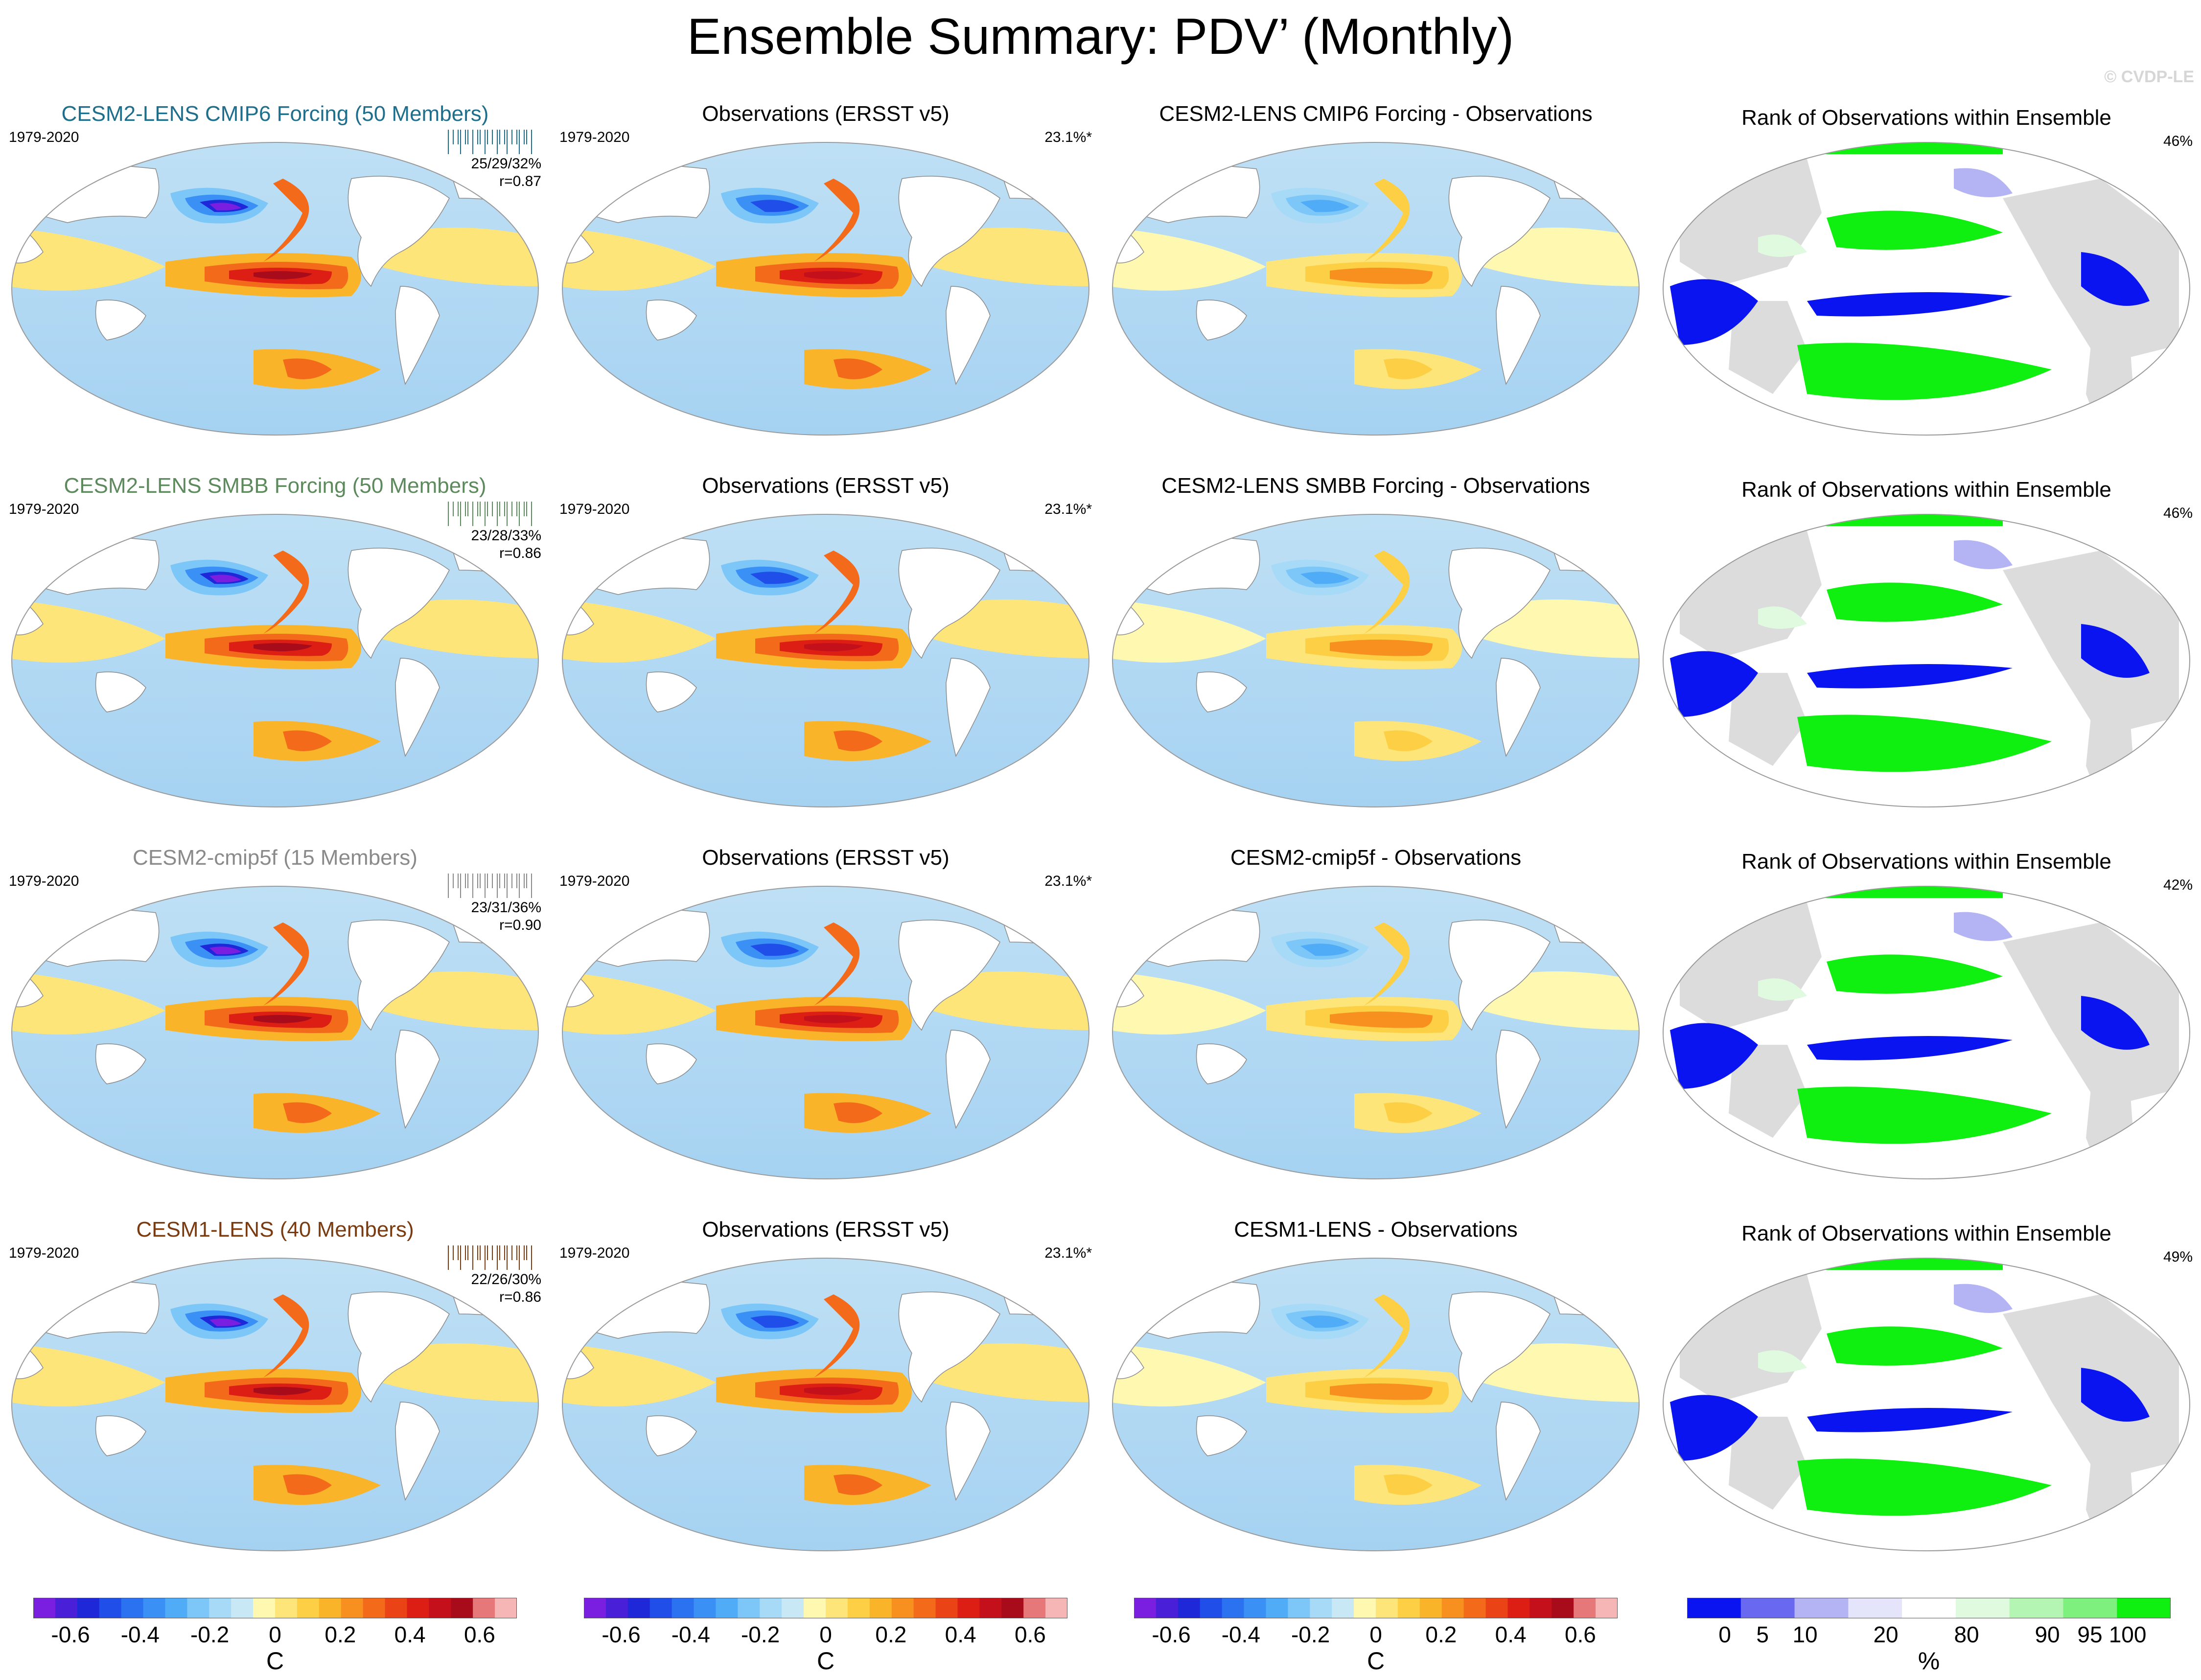  What do you see at coordinates (1376, 1230) in the screenshot?
I see `diff-title: CESM1-LENS - Observations` at bounding box center [1376, 1230].